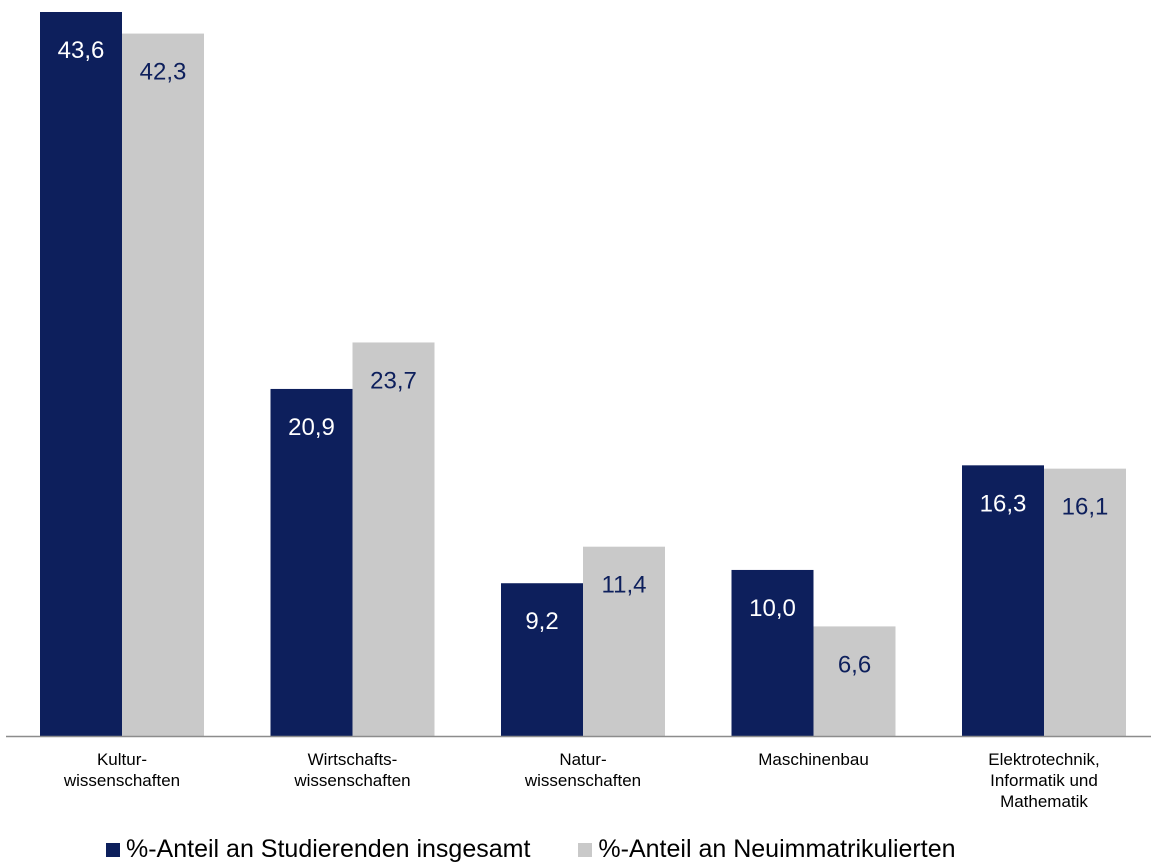  Describe the element at coordinates (854, 664) in the screenshot. I see `data-label-series-2-cat-4: 6,6` at that location.